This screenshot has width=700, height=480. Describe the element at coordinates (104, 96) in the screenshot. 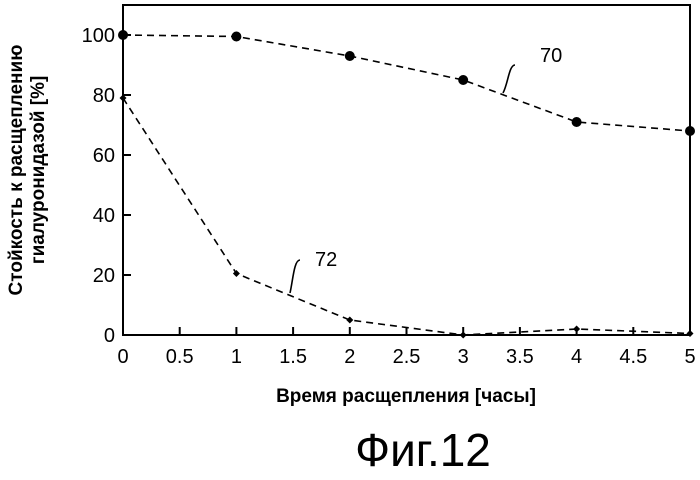

I see `y-tick-label: 80` at that location.